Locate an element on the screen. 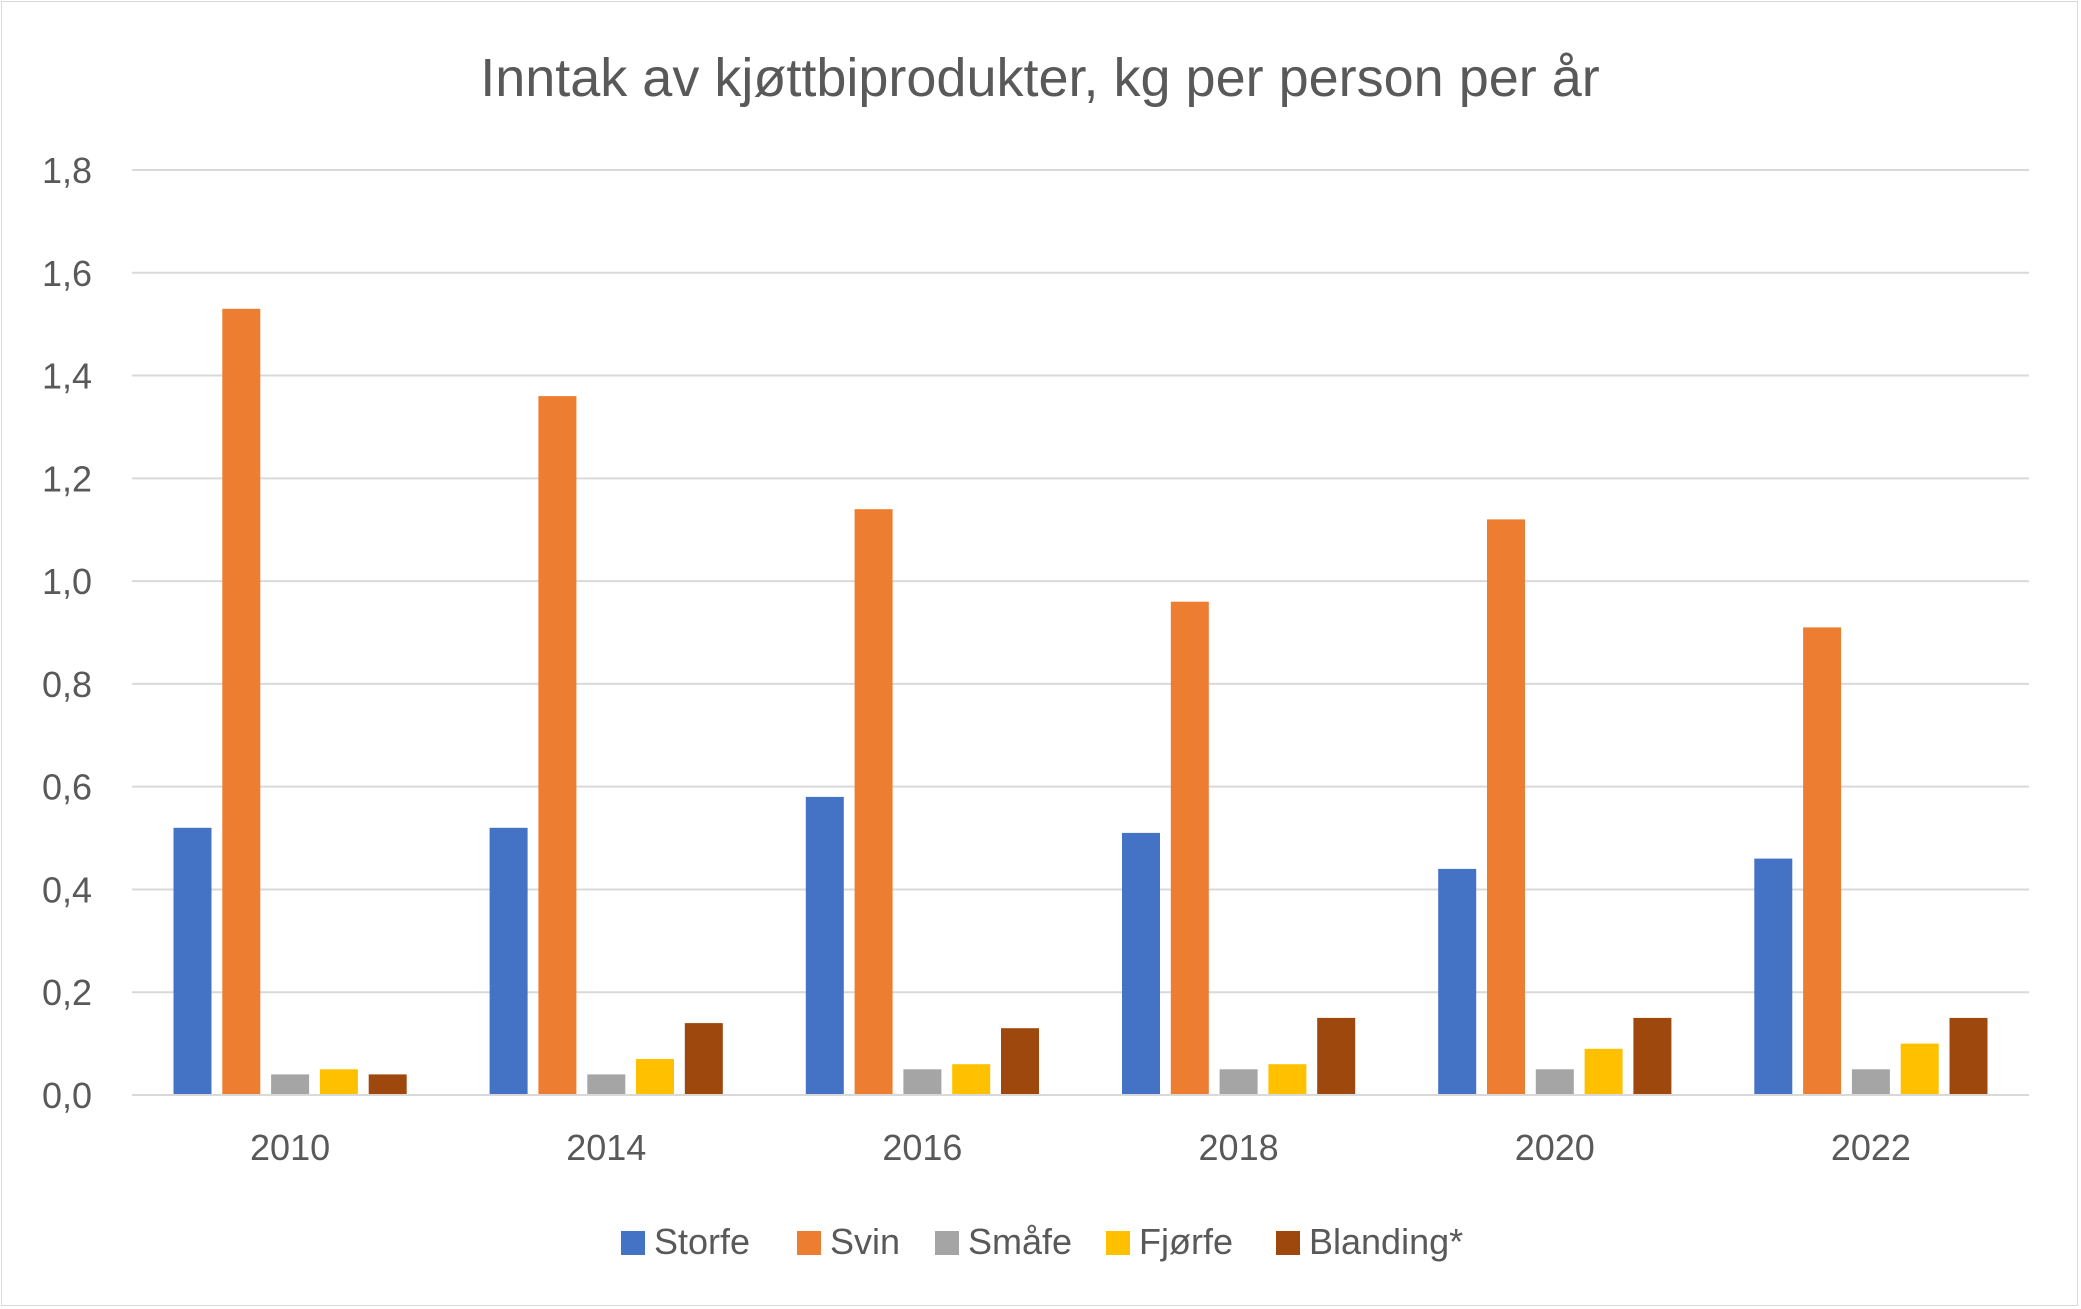  y-tick-label: 0,8 is located at coordinates (67, 684).